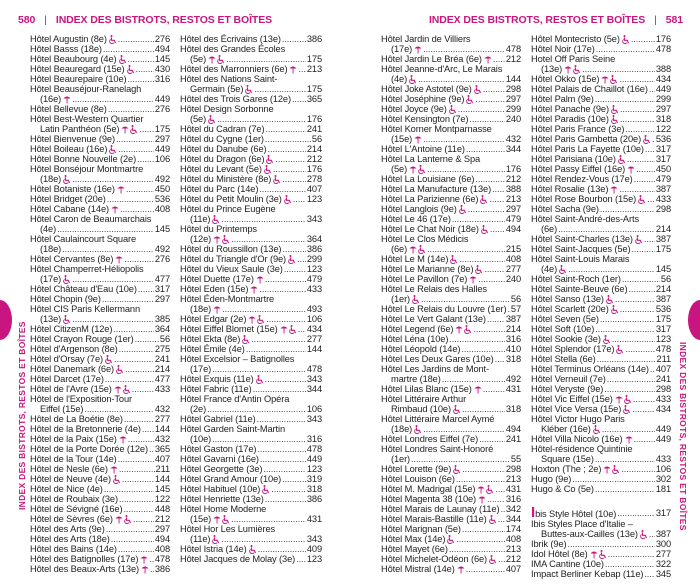 This screenshot has height=584, width=700. Describe the element at coordinates (76, 509) in the screenshot. I see `entry-name: Hôtel de Sévigné (16e)` at that location.